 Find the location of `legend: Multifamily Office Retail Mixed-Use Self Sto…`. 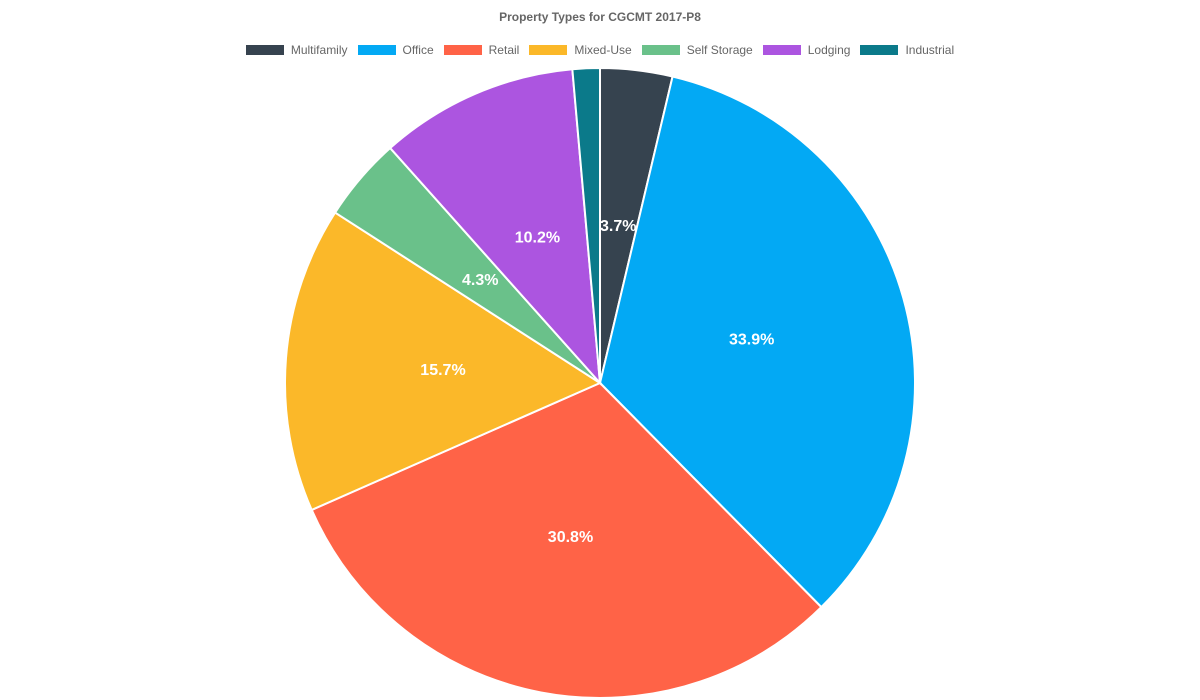

legend: Multifamily Office Retail Mixed-Use Self Sto… is located at coordinates (600, 50).